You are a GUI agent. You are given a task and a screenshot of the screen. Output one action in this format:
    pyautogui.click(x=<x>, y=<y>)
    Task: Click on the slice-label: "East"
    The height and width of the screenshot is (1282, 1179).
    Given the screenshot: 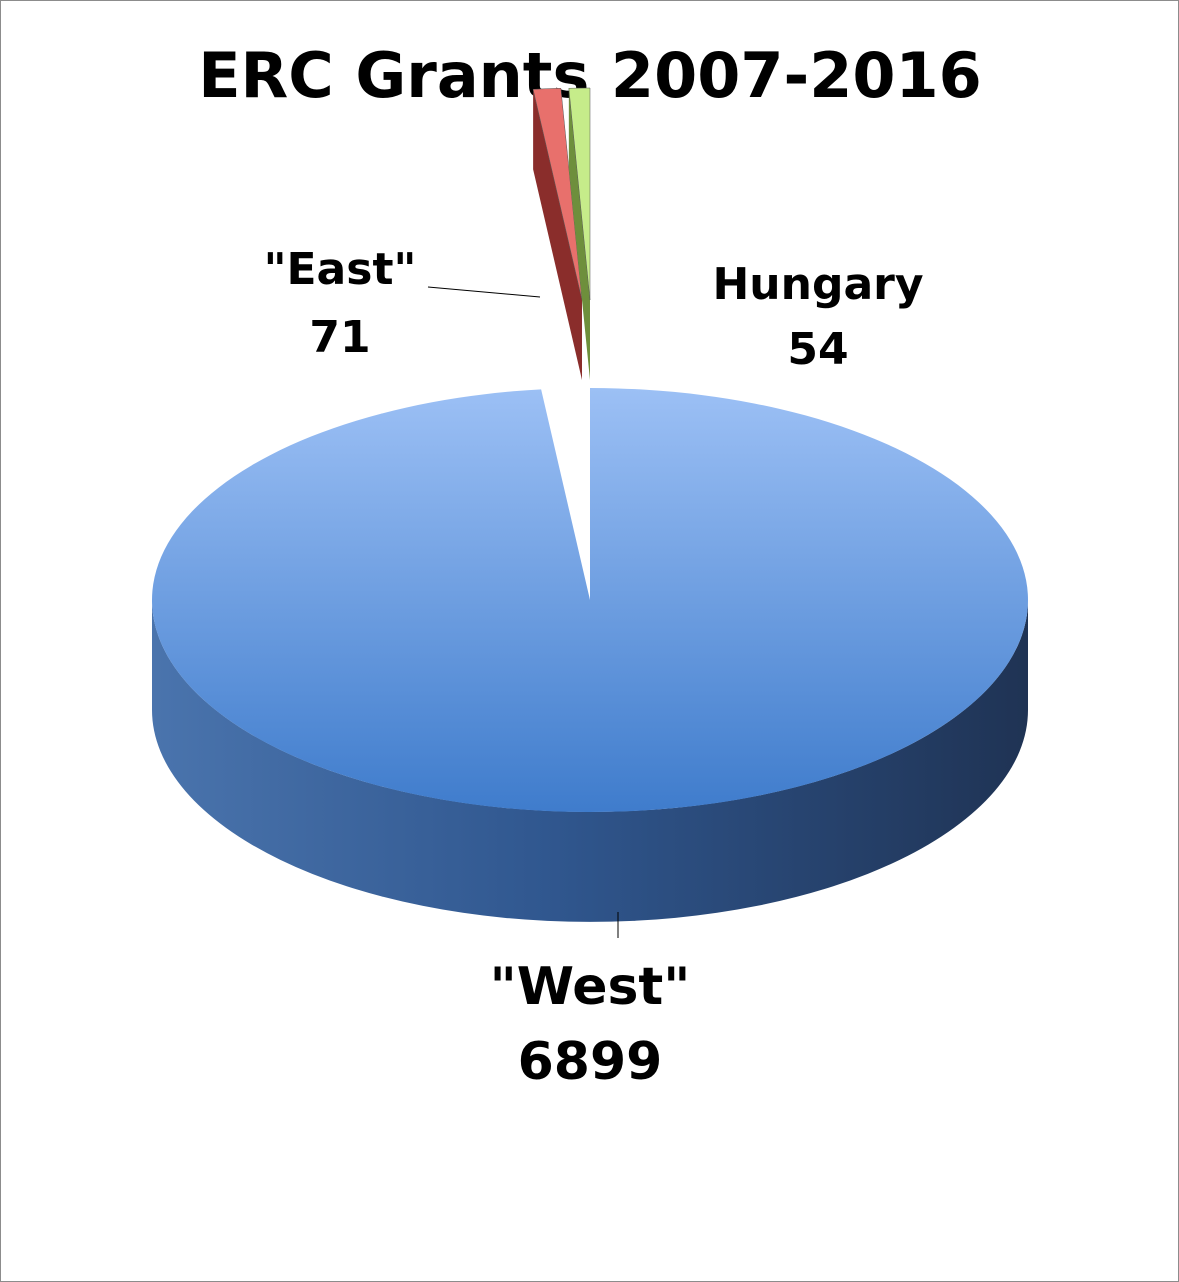 What is the action you would take?
    pyautogui.click(x=340, y=269)
    